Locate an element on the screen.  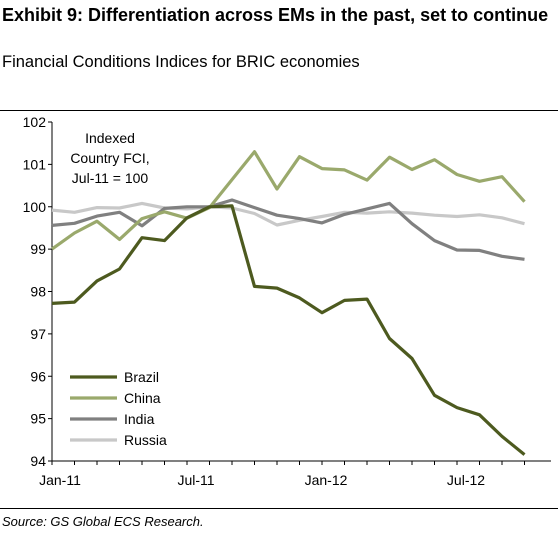
y-tick-label: 94 is located at coordinates (38, 461).